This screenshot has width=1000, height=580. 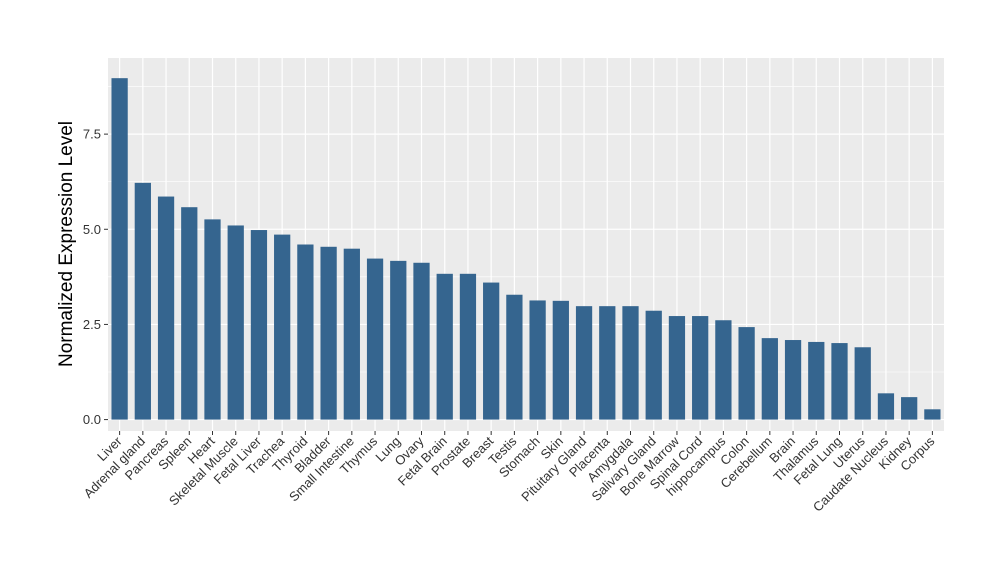 I want to click on y-tick-label: 2.5, so click(x=92, y=324).